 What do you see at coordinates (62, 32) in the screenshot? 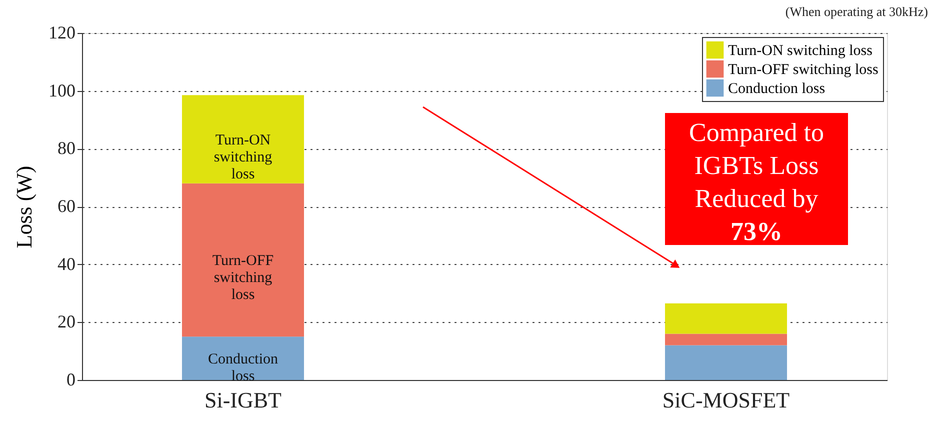
I see `y-tick-label: 120` at bounding box center [62, 32].